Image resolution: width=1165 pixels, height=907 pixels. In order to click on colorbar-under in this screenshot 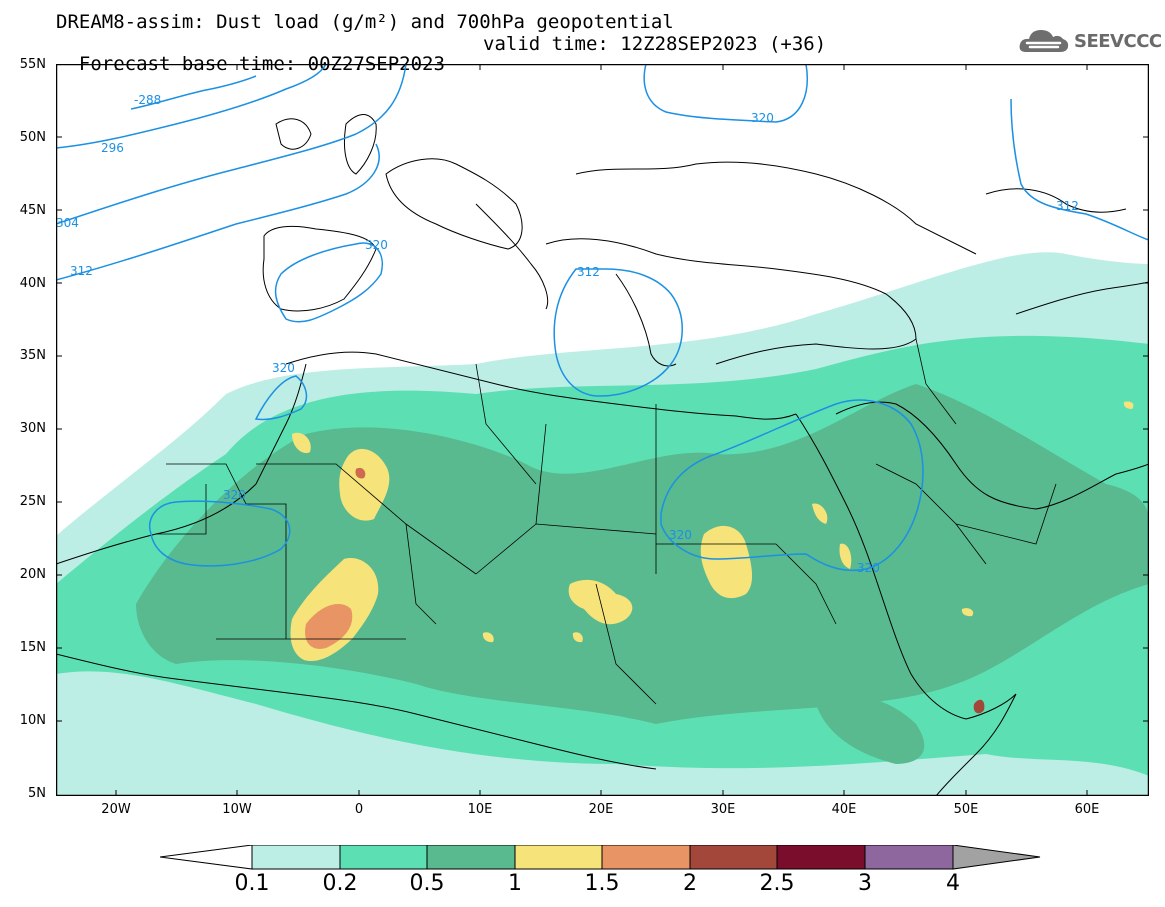, I will do `click(206, 857)`.